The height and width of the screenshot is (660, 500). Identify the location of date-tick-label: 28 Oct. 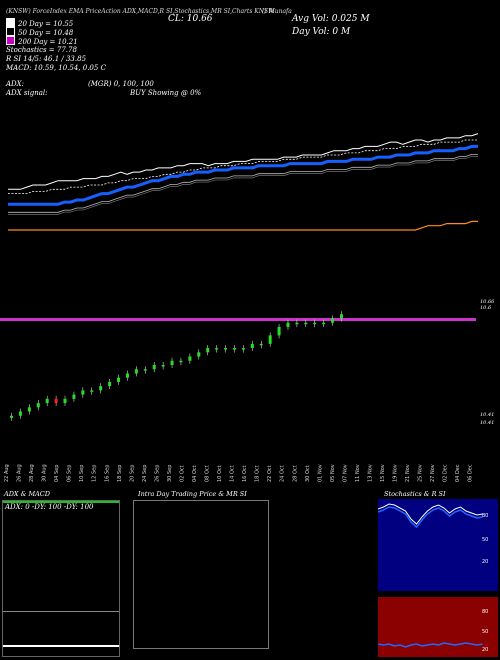
(295, 473).